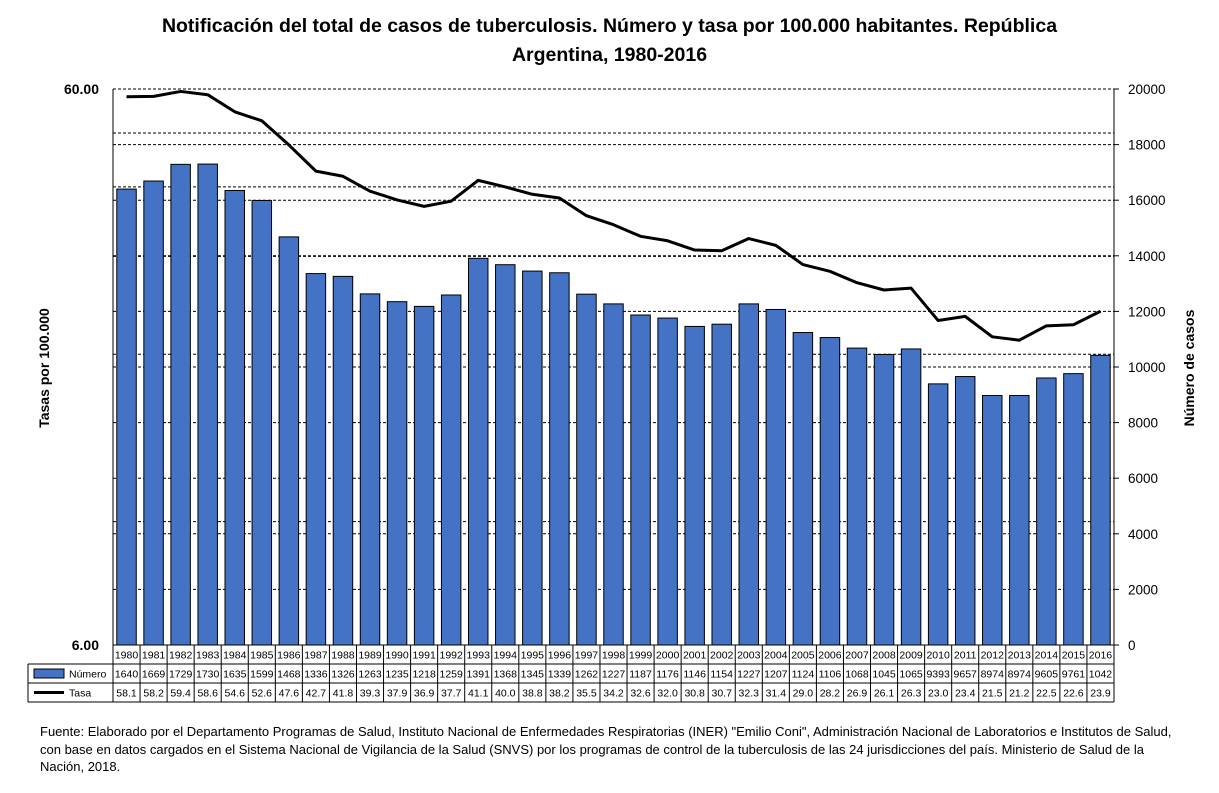  What do you see at coordinates (911, 675) in the screenshot?
I see `numero-cell: 1065` at bounding box center [911, 675].